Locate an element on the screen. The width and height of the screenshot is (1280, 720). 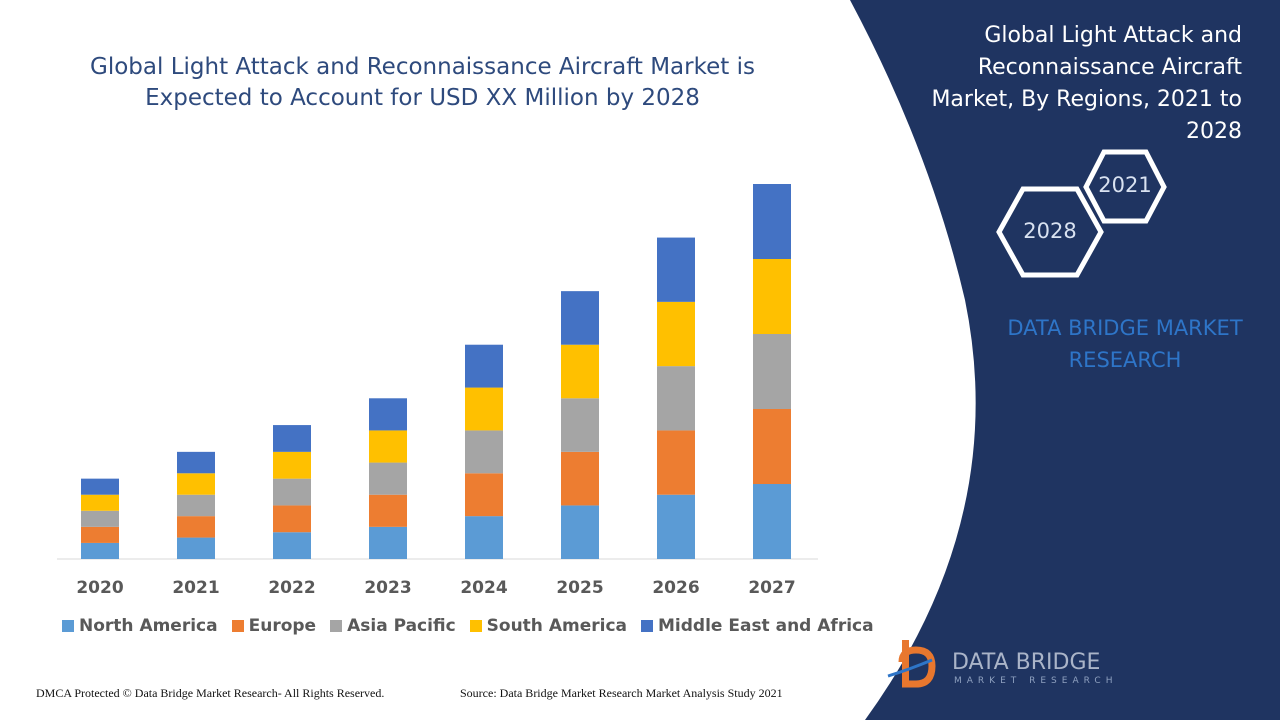
bar-2022-middle-east-and-africa is located at coordinates (292, 438).